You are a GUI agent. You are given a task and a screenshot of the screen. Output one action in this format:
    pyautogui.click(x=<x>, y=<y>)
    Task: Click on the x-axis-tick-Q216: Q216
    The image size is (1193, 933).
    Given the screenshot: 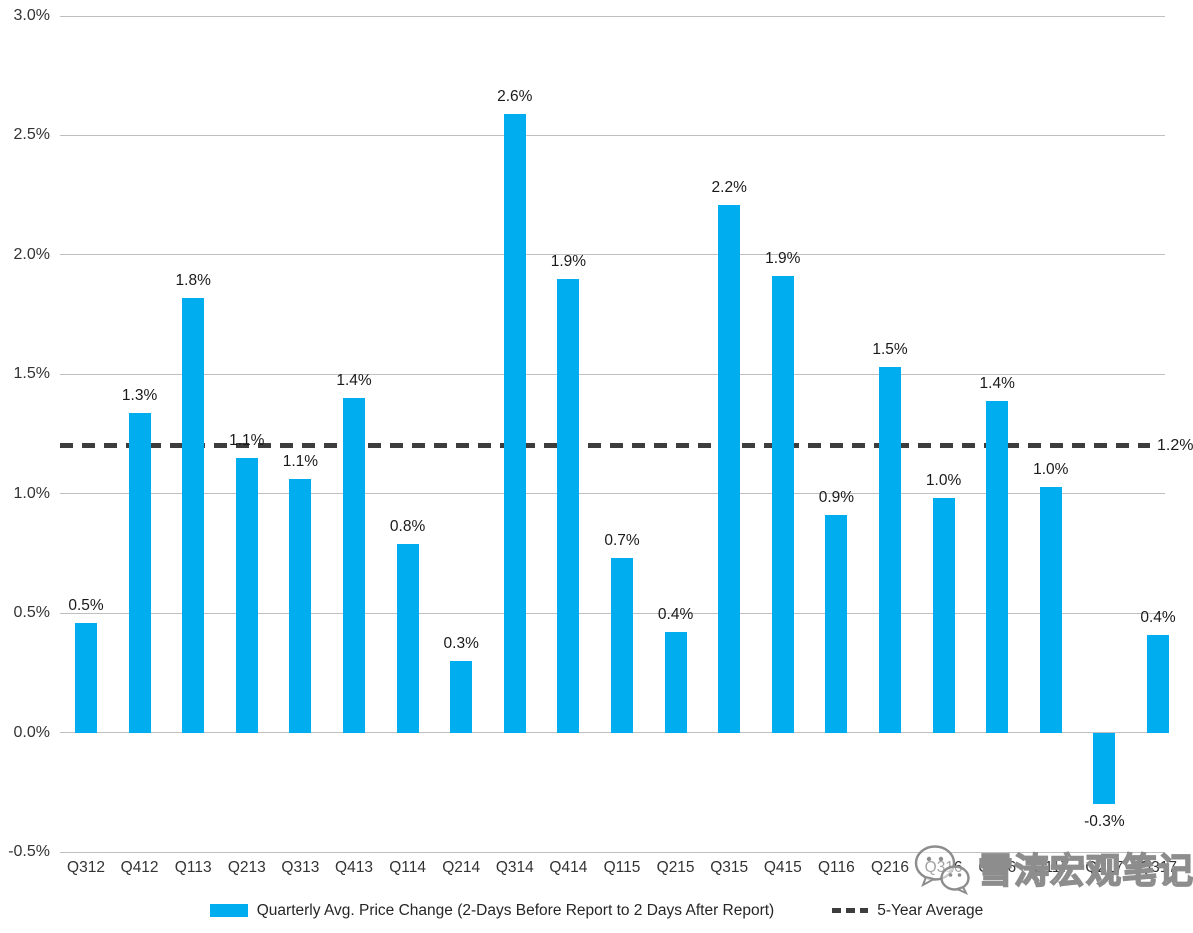 What is the action you would take?
    pyautogui.click(x=890, y=867)
    